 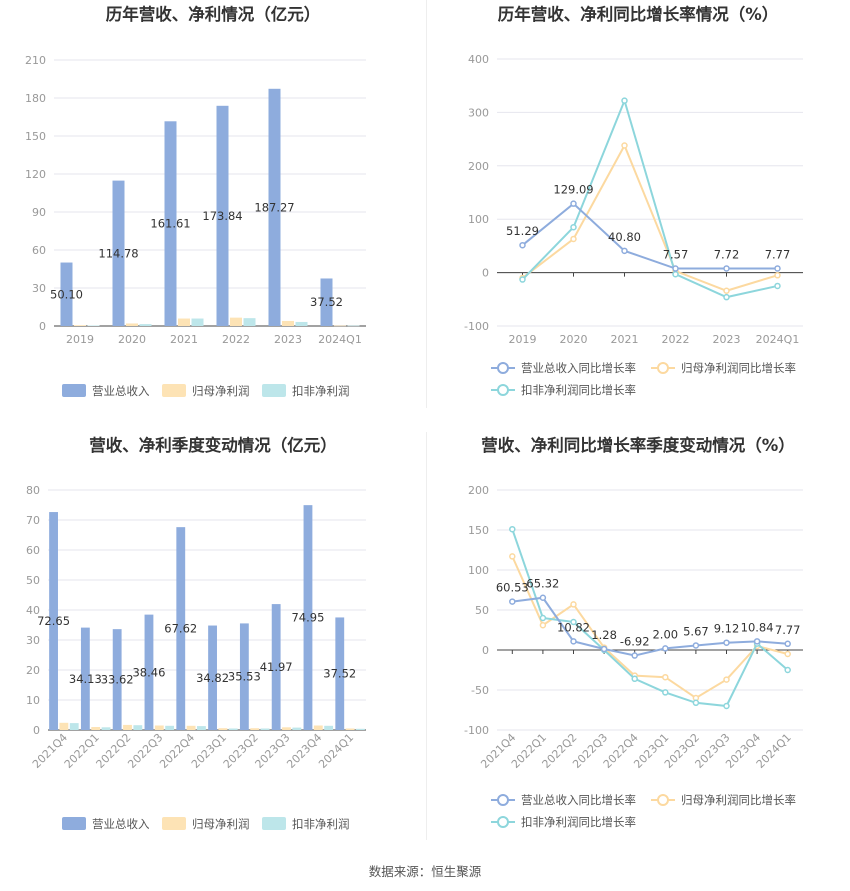 What do you see at coordinates (738, 368) in the screenshot?
I see `legend-label: 归母净利润同比增长率` at bounding box center [738, 368].